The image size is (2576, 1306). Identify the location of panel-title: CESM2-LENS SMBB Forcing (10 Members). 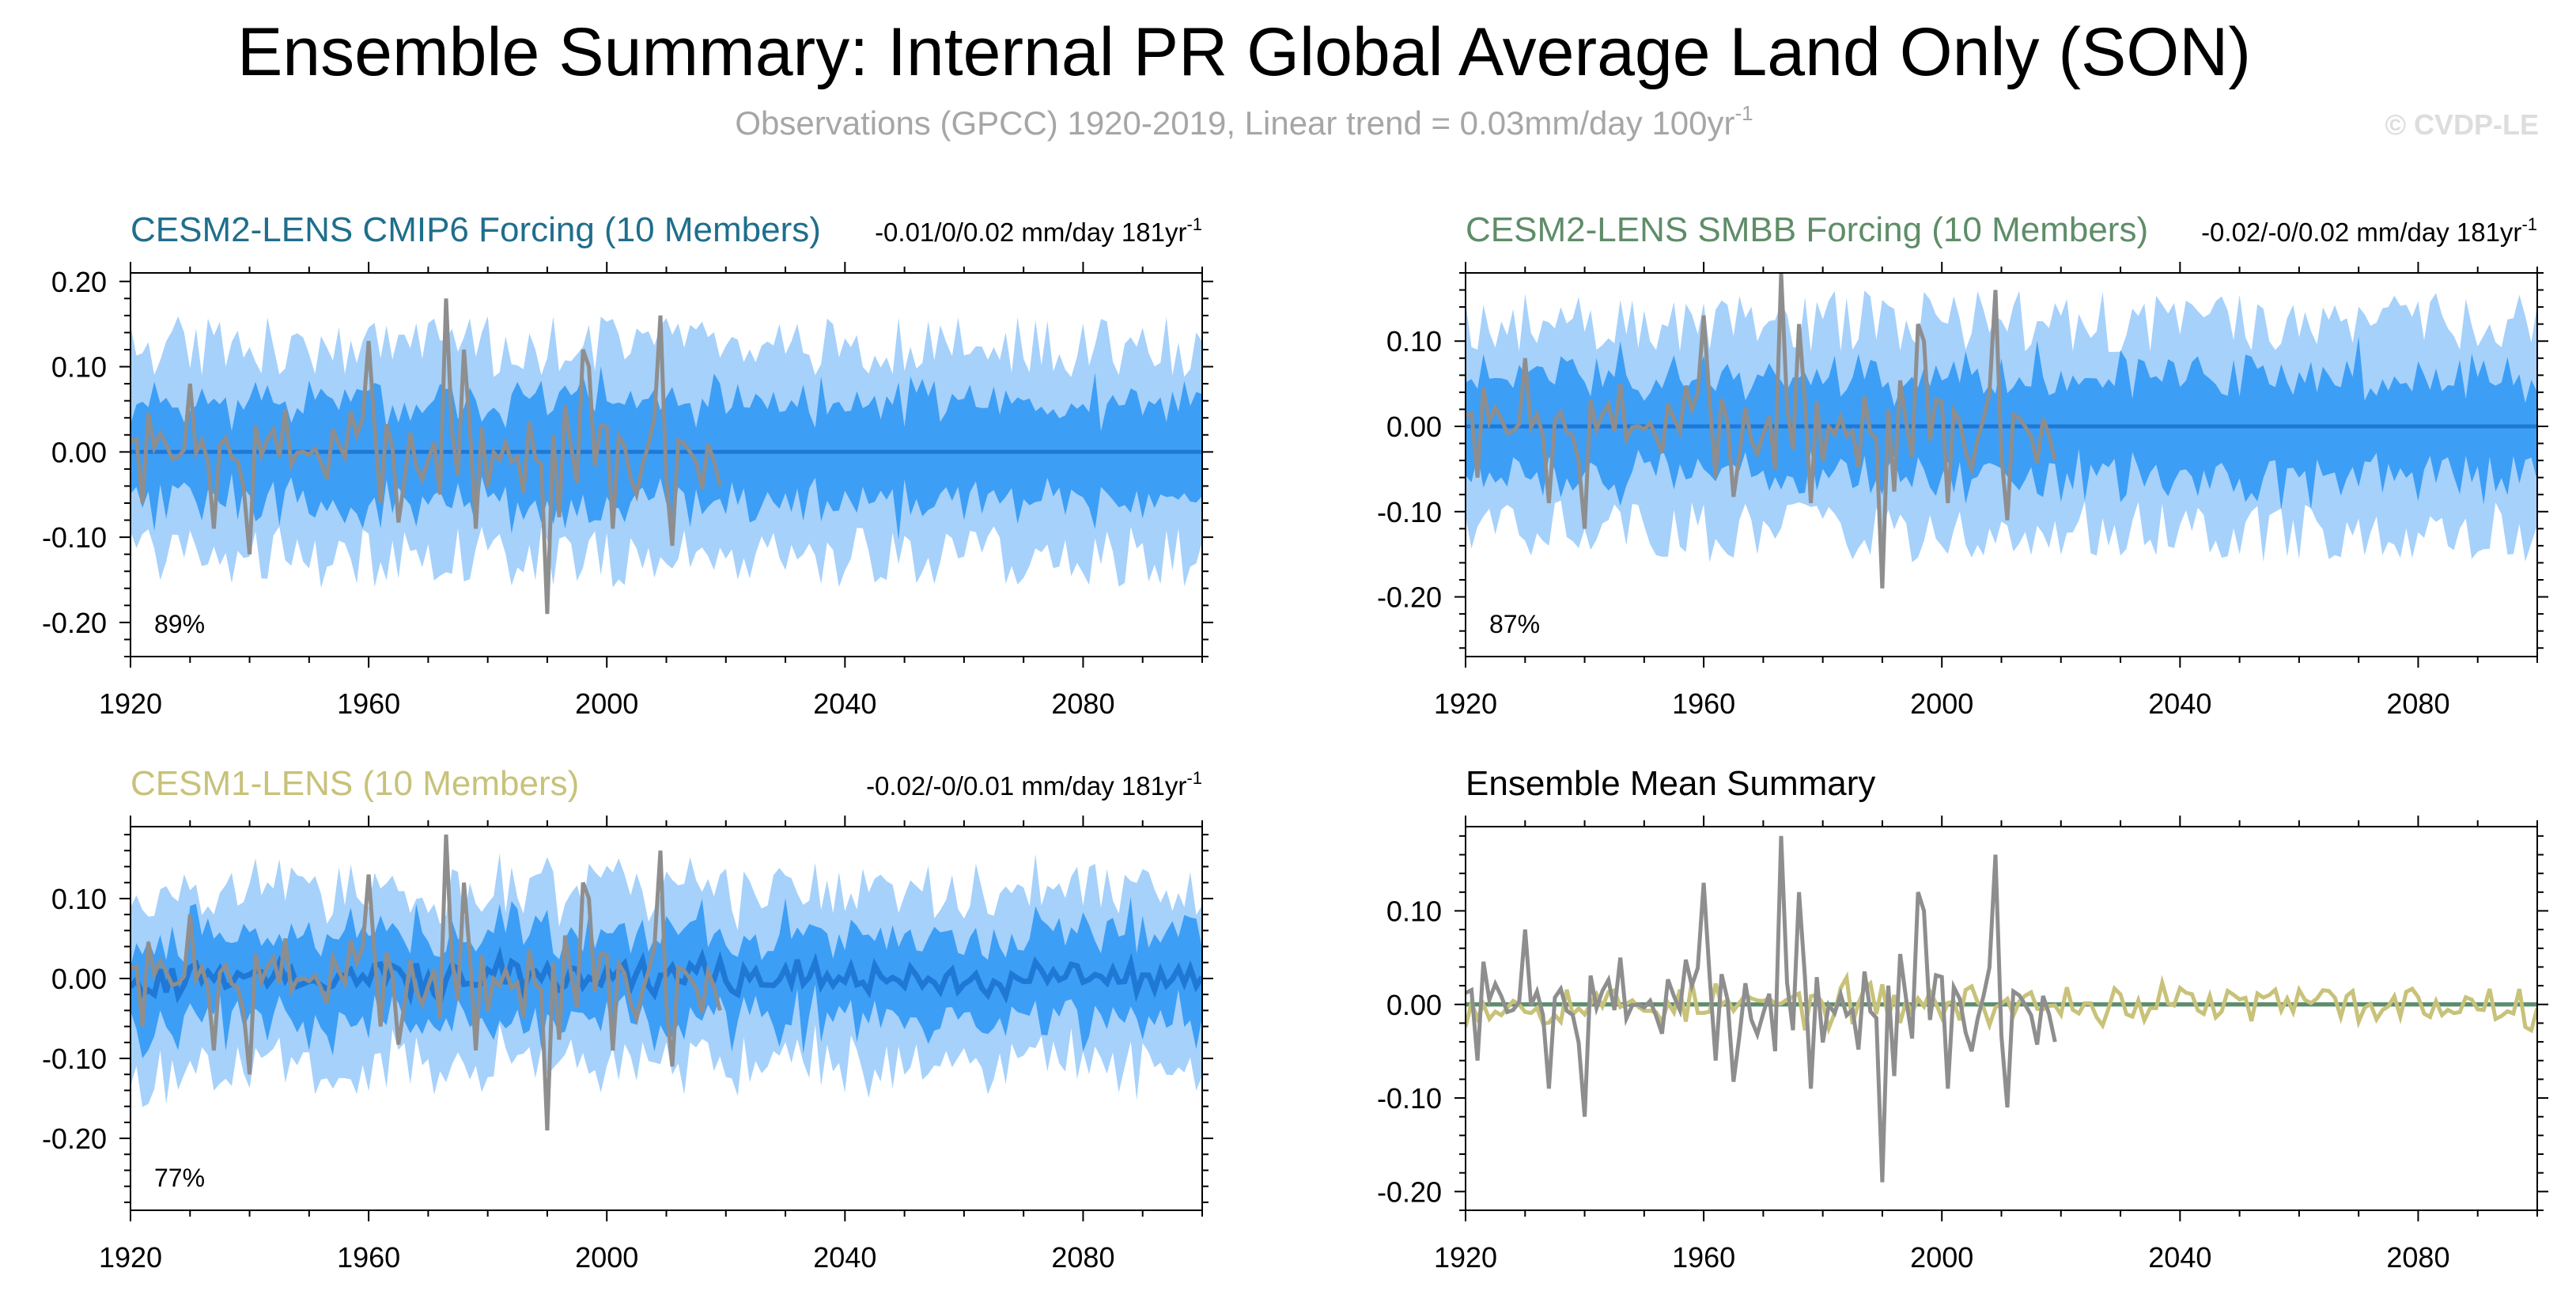
(1807, 229).